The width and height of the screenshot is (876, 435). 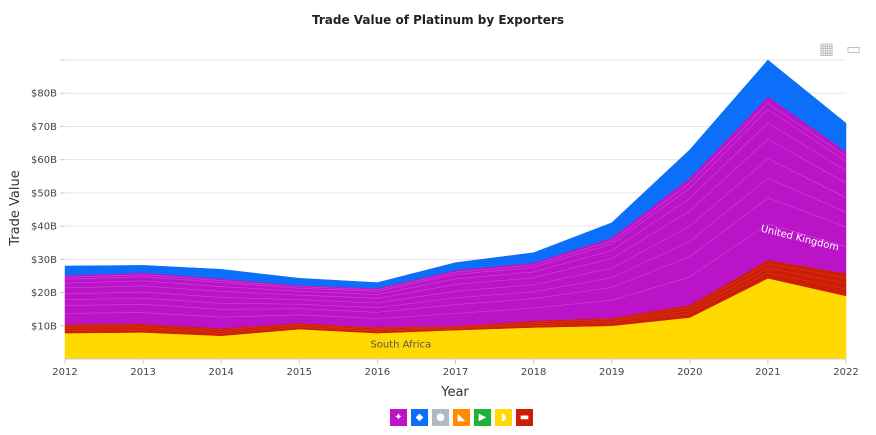 What do you see at coordinates (44, 127) in the screenshot?
I see `y-tick-label: $70B` at bounding box center [44, 127].